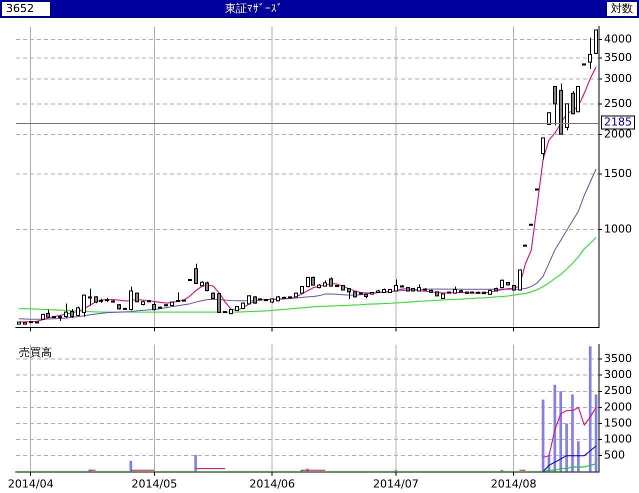 The width and height of the screenshot is (639, 493). What do you see at coordinates (622, 9) in the screenshot?
I see `text: 対数` at bounding box center [622, 9].